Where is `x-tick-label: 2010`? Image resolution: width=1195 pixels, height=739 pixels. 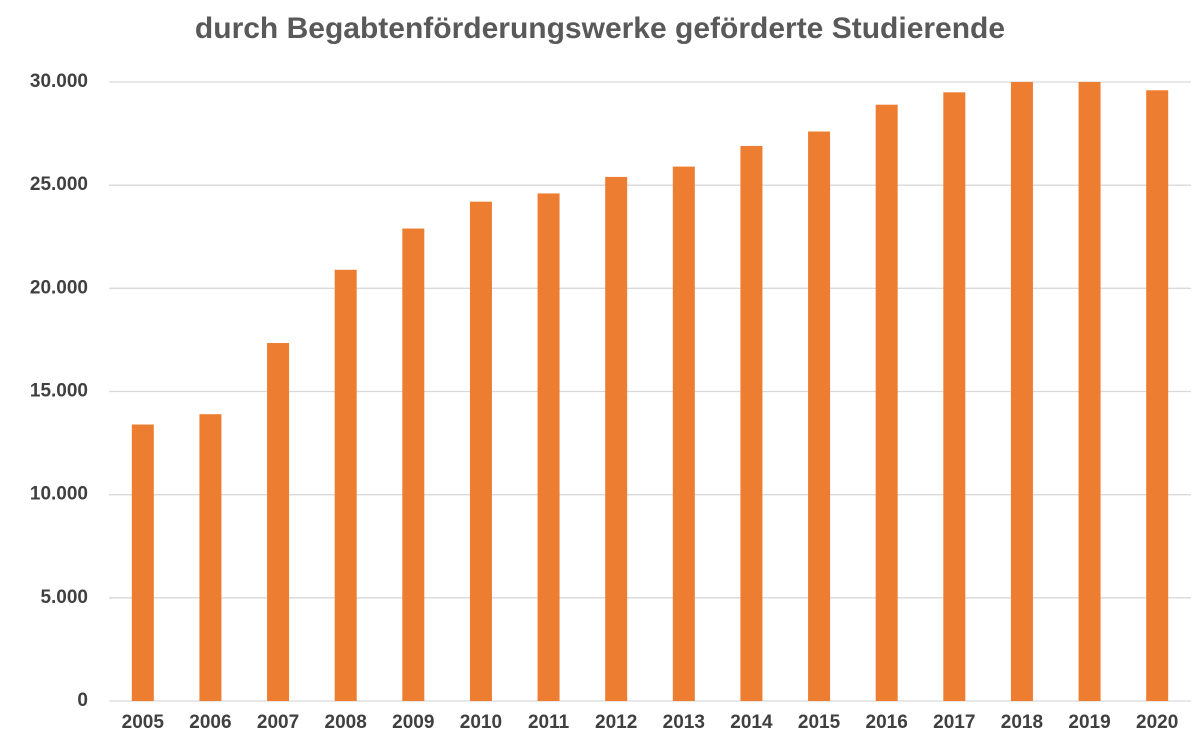 x-tick-label: 2010 is located at coordinates (481, 722).